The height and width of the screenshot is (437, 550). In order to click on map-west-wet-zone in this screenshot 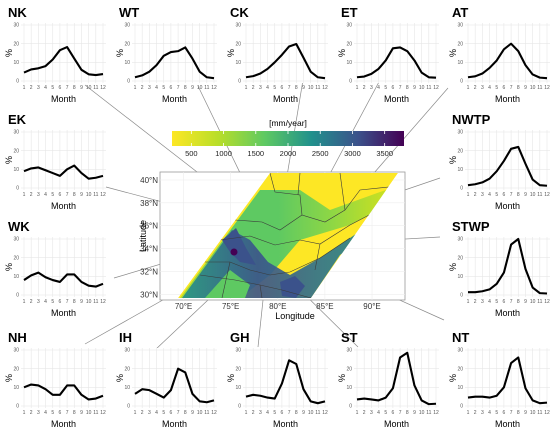, I will do `click(239, 246)`.